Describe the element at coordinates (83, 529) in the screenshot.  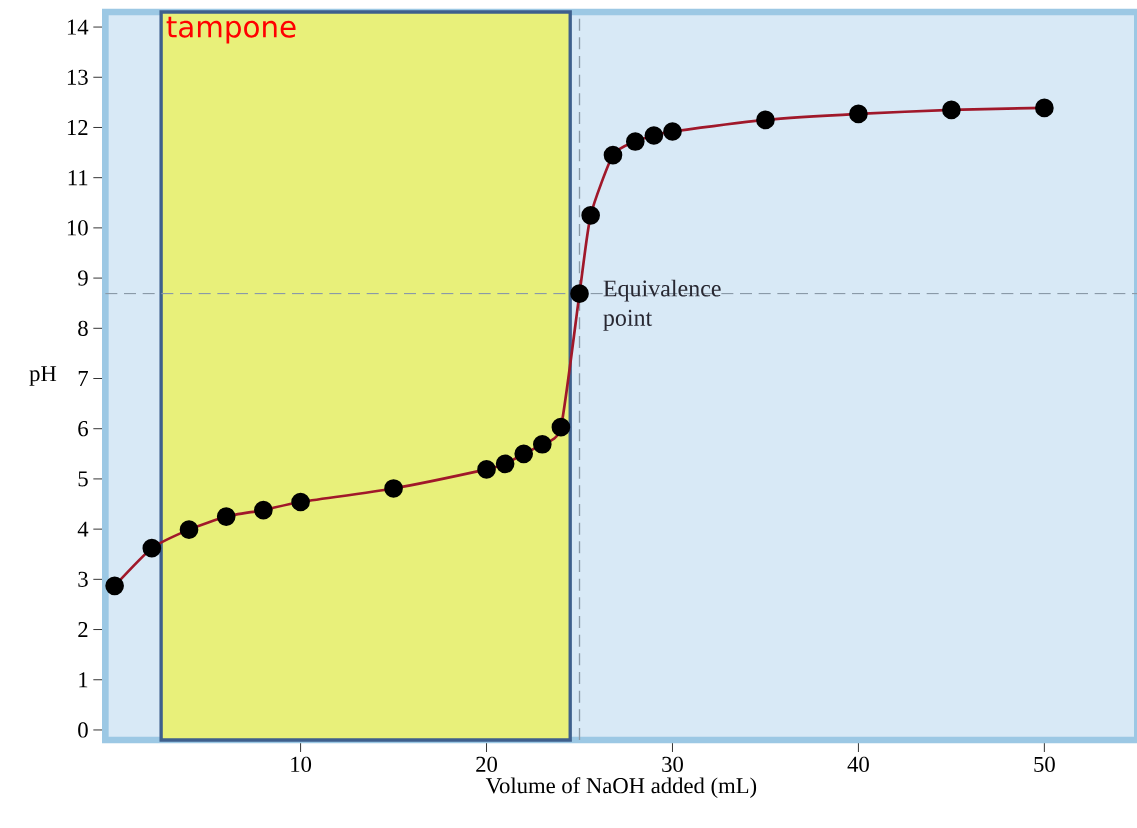
I see `y-tick-label: 4` at that location.